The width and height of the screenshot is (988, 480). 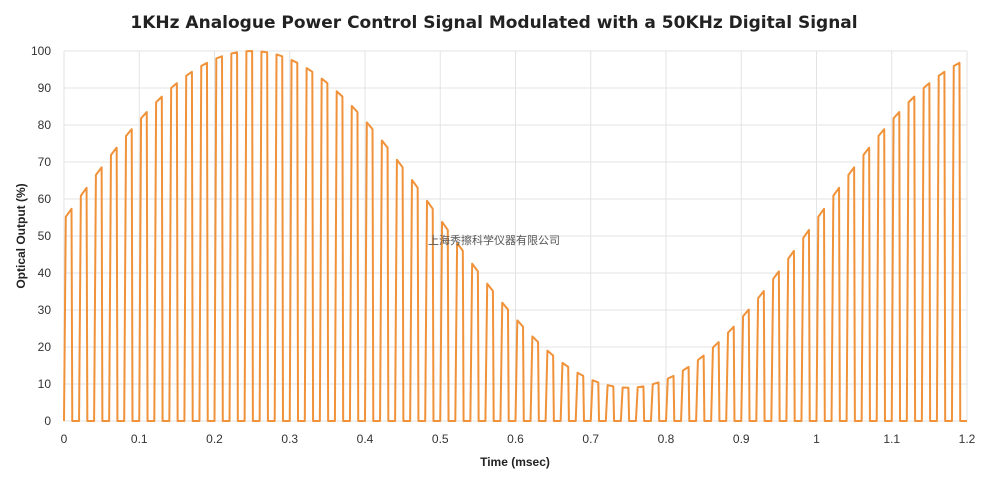 I want to click on y-axis-ticks: 0 10 20 30 40 50 60 70 80 90 100, so click(x=41, y=236).